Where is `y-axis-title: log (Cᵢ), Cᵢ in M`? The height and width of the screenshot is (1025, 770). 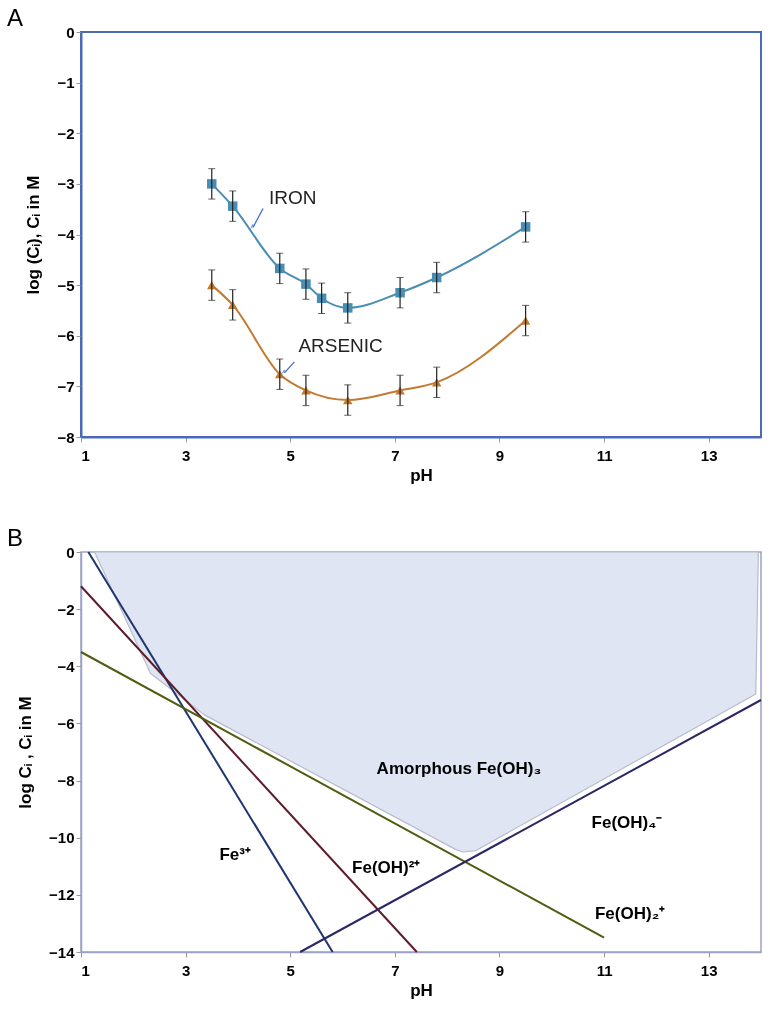 y-axis-title: log (Cᵢ), Cᵢ in M is located at coordinates (34, 235).